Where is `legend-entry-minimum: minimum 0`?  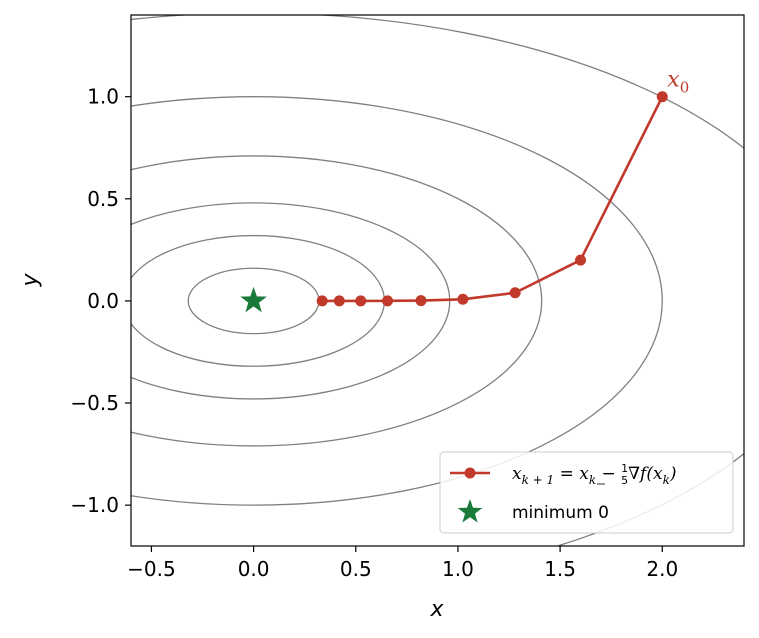 legend-entry-minimum: minimum 0 is located at coordinates (560, 513).